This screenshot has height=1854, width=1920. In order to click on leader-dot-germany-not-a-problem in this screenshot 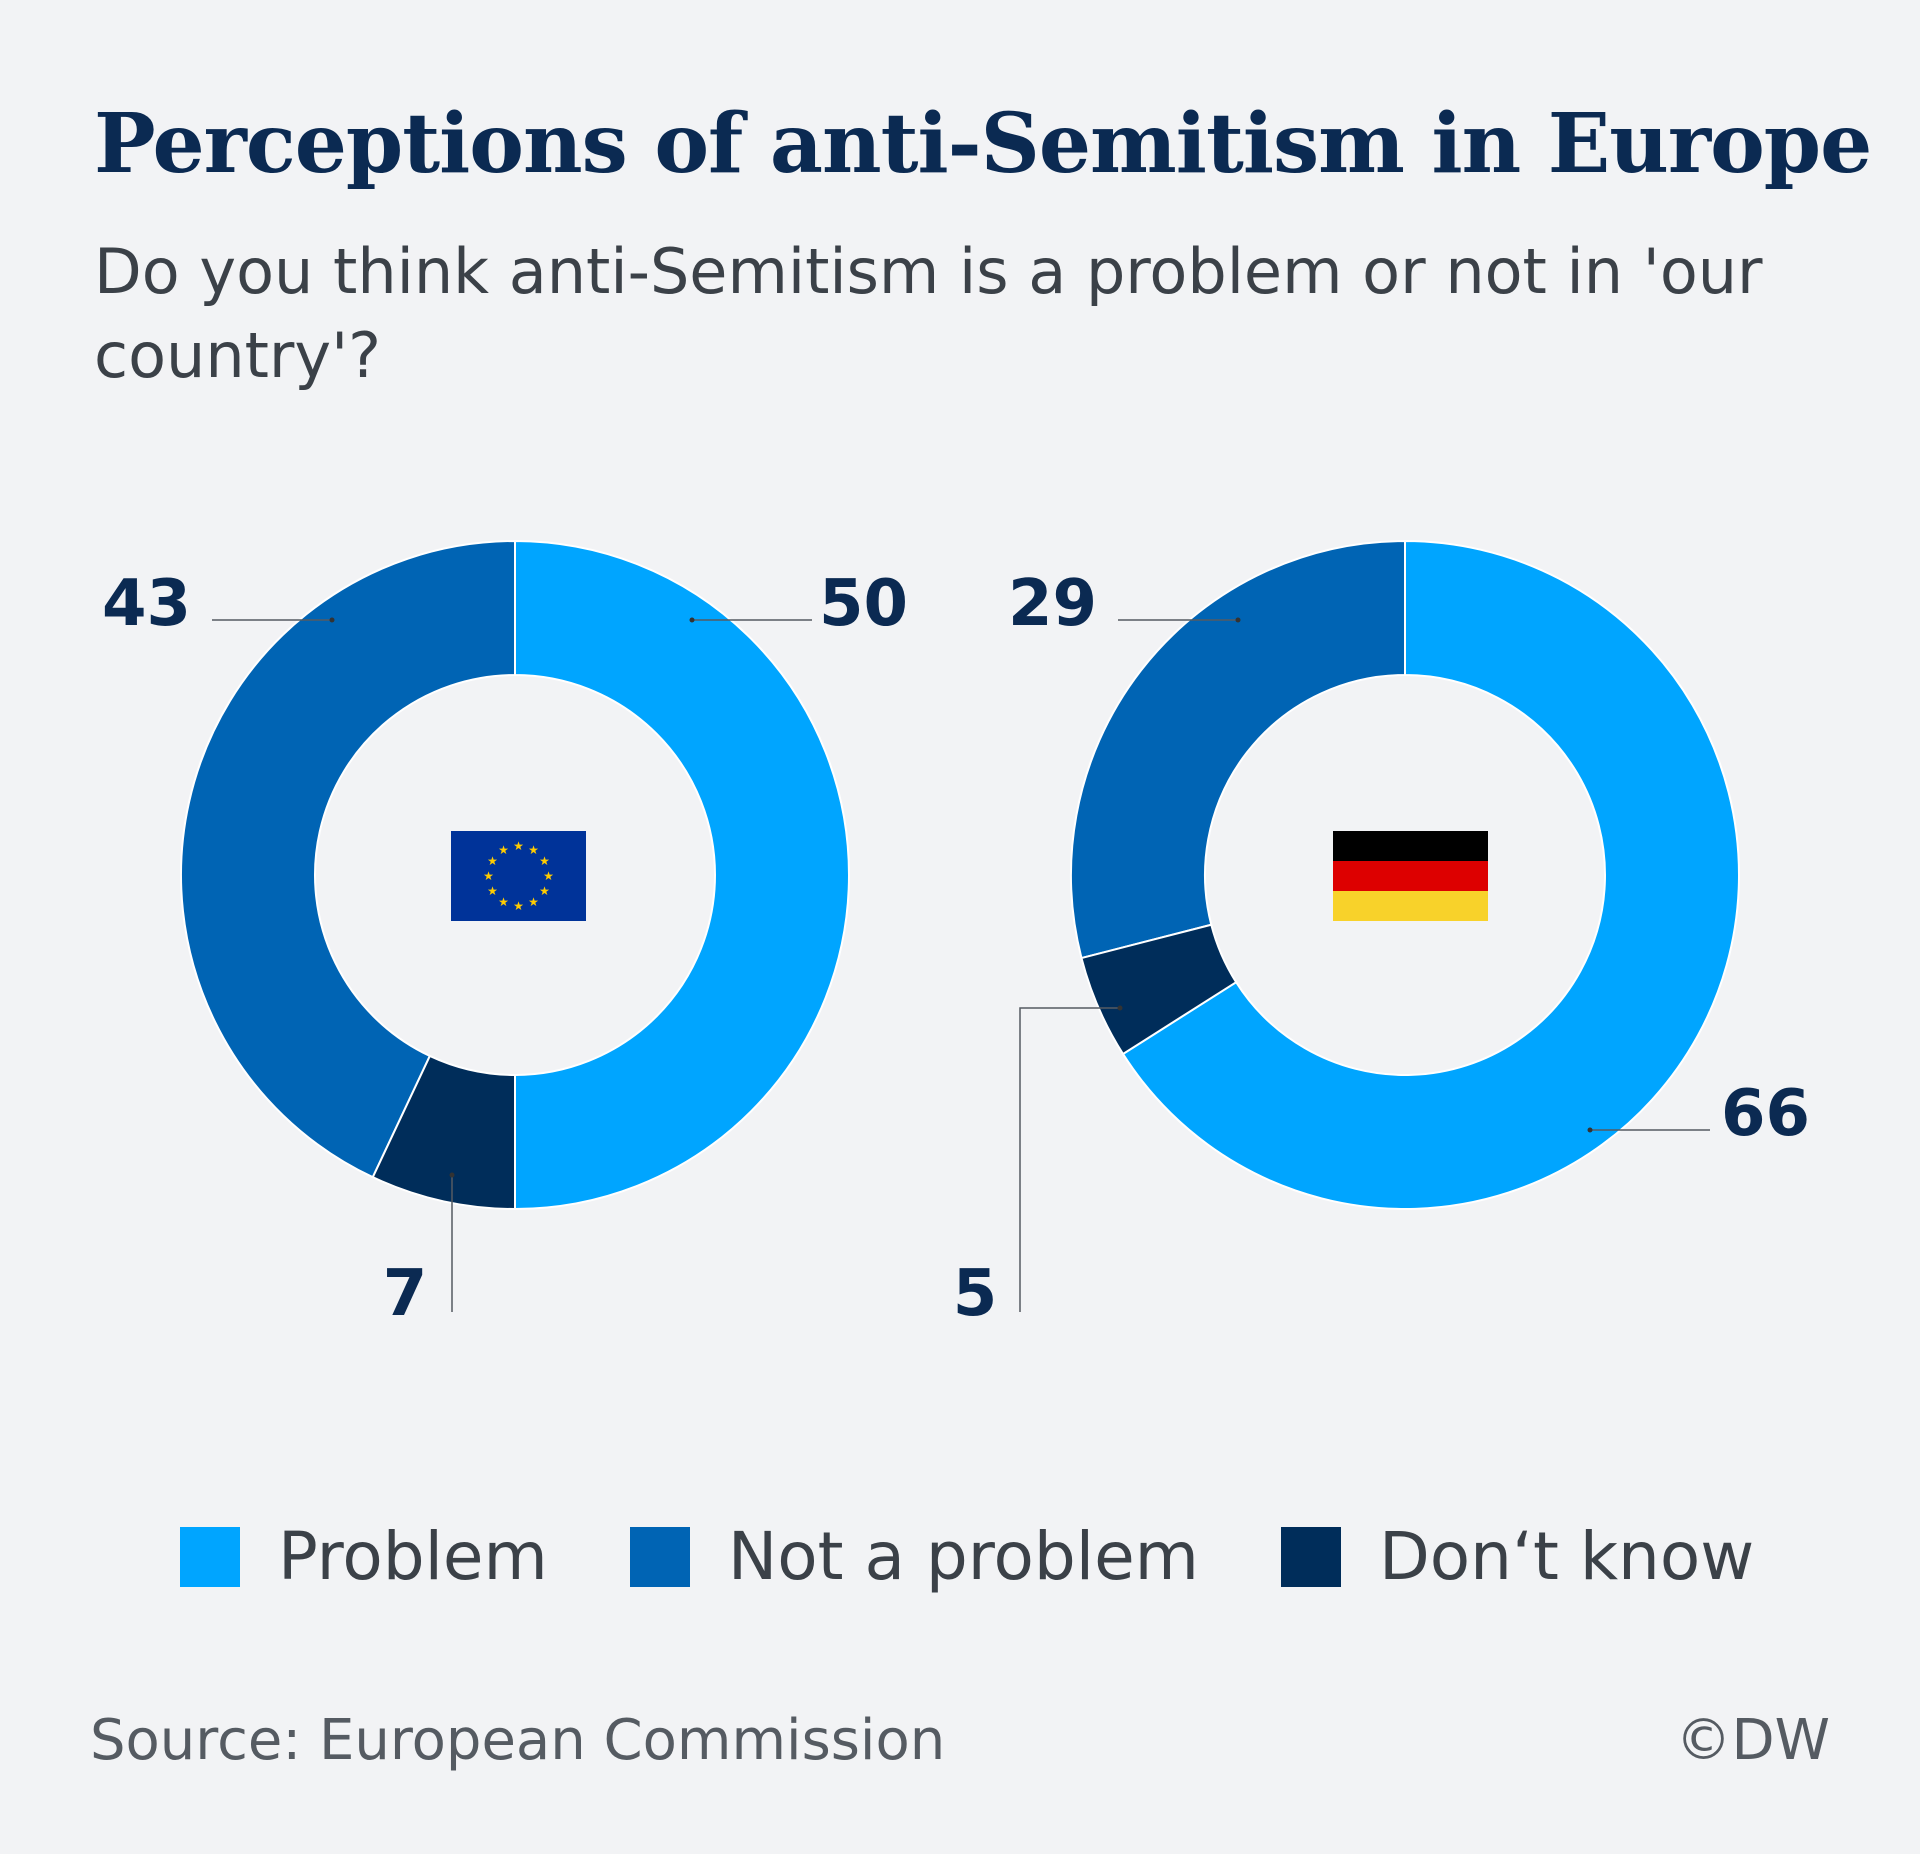, I will do `click(1238, 620)`.